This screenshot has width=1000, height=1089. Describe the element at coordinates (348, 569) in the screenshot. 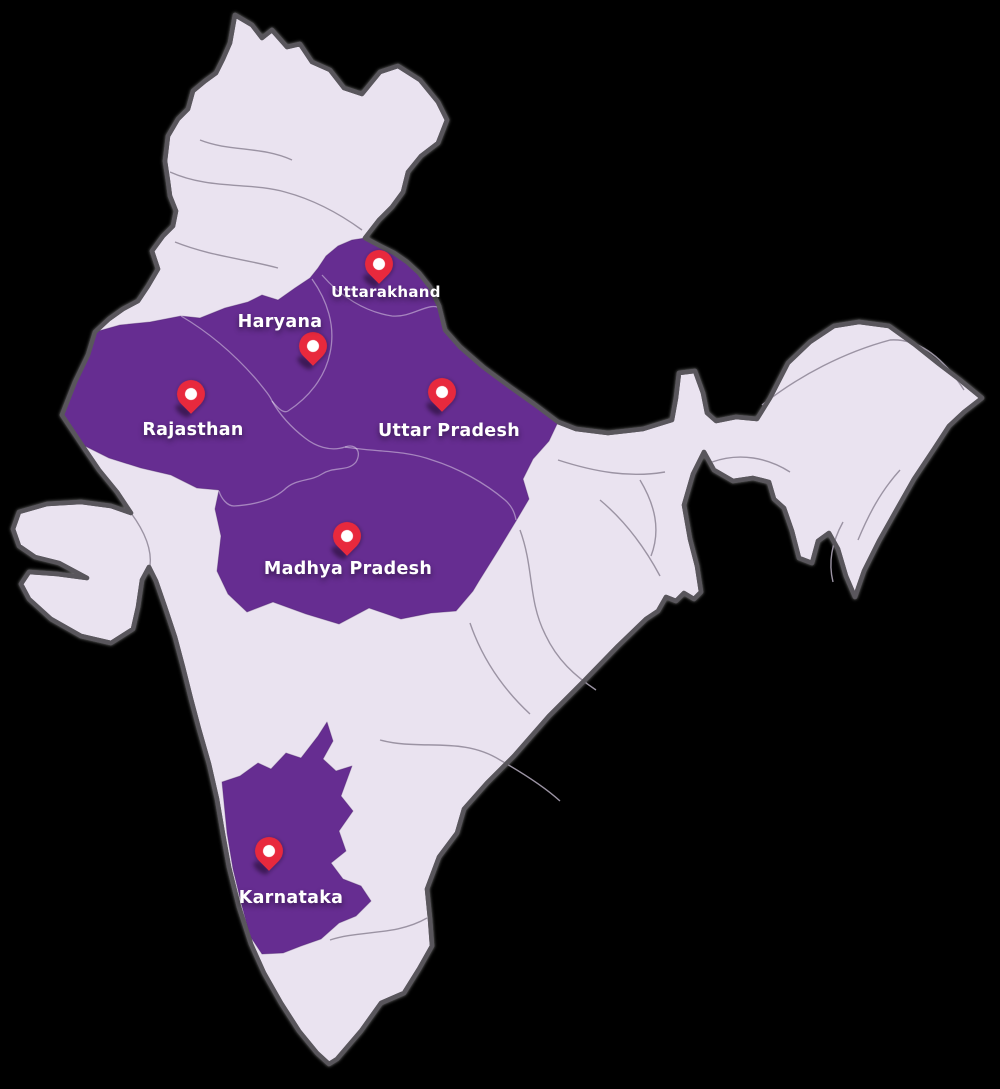

I see `state-label: Madhya Pradesh` at that location.